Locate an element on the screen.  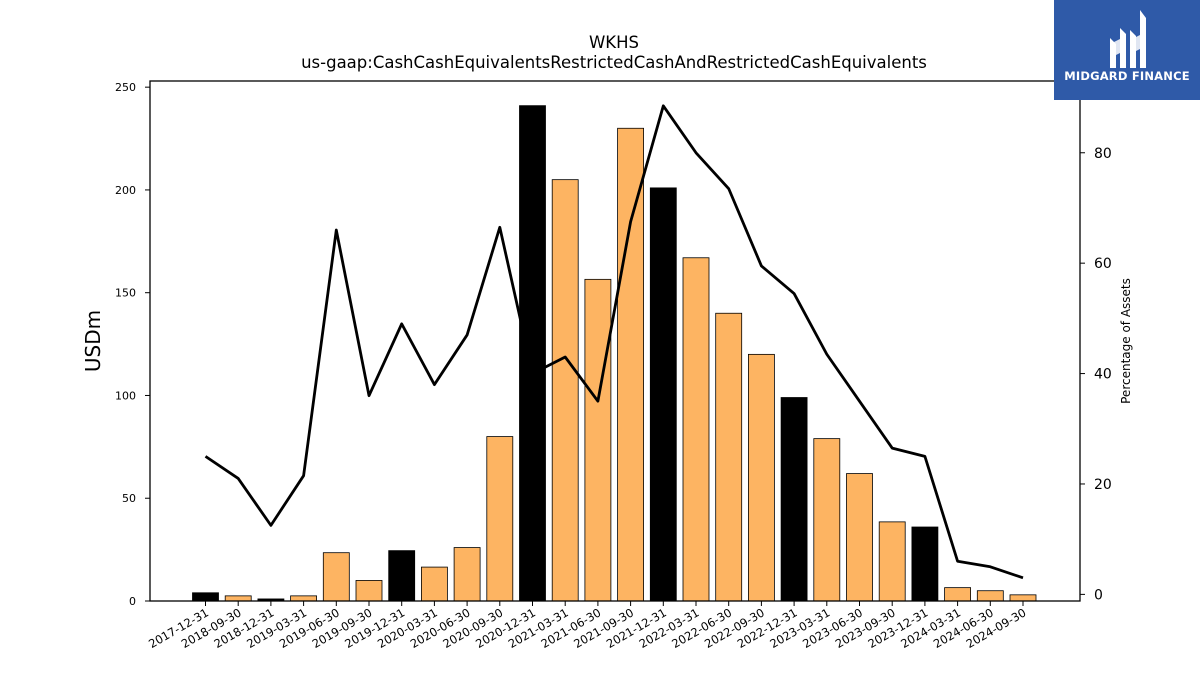
y-tick-label: 250 is located at coordinates (125, 87).